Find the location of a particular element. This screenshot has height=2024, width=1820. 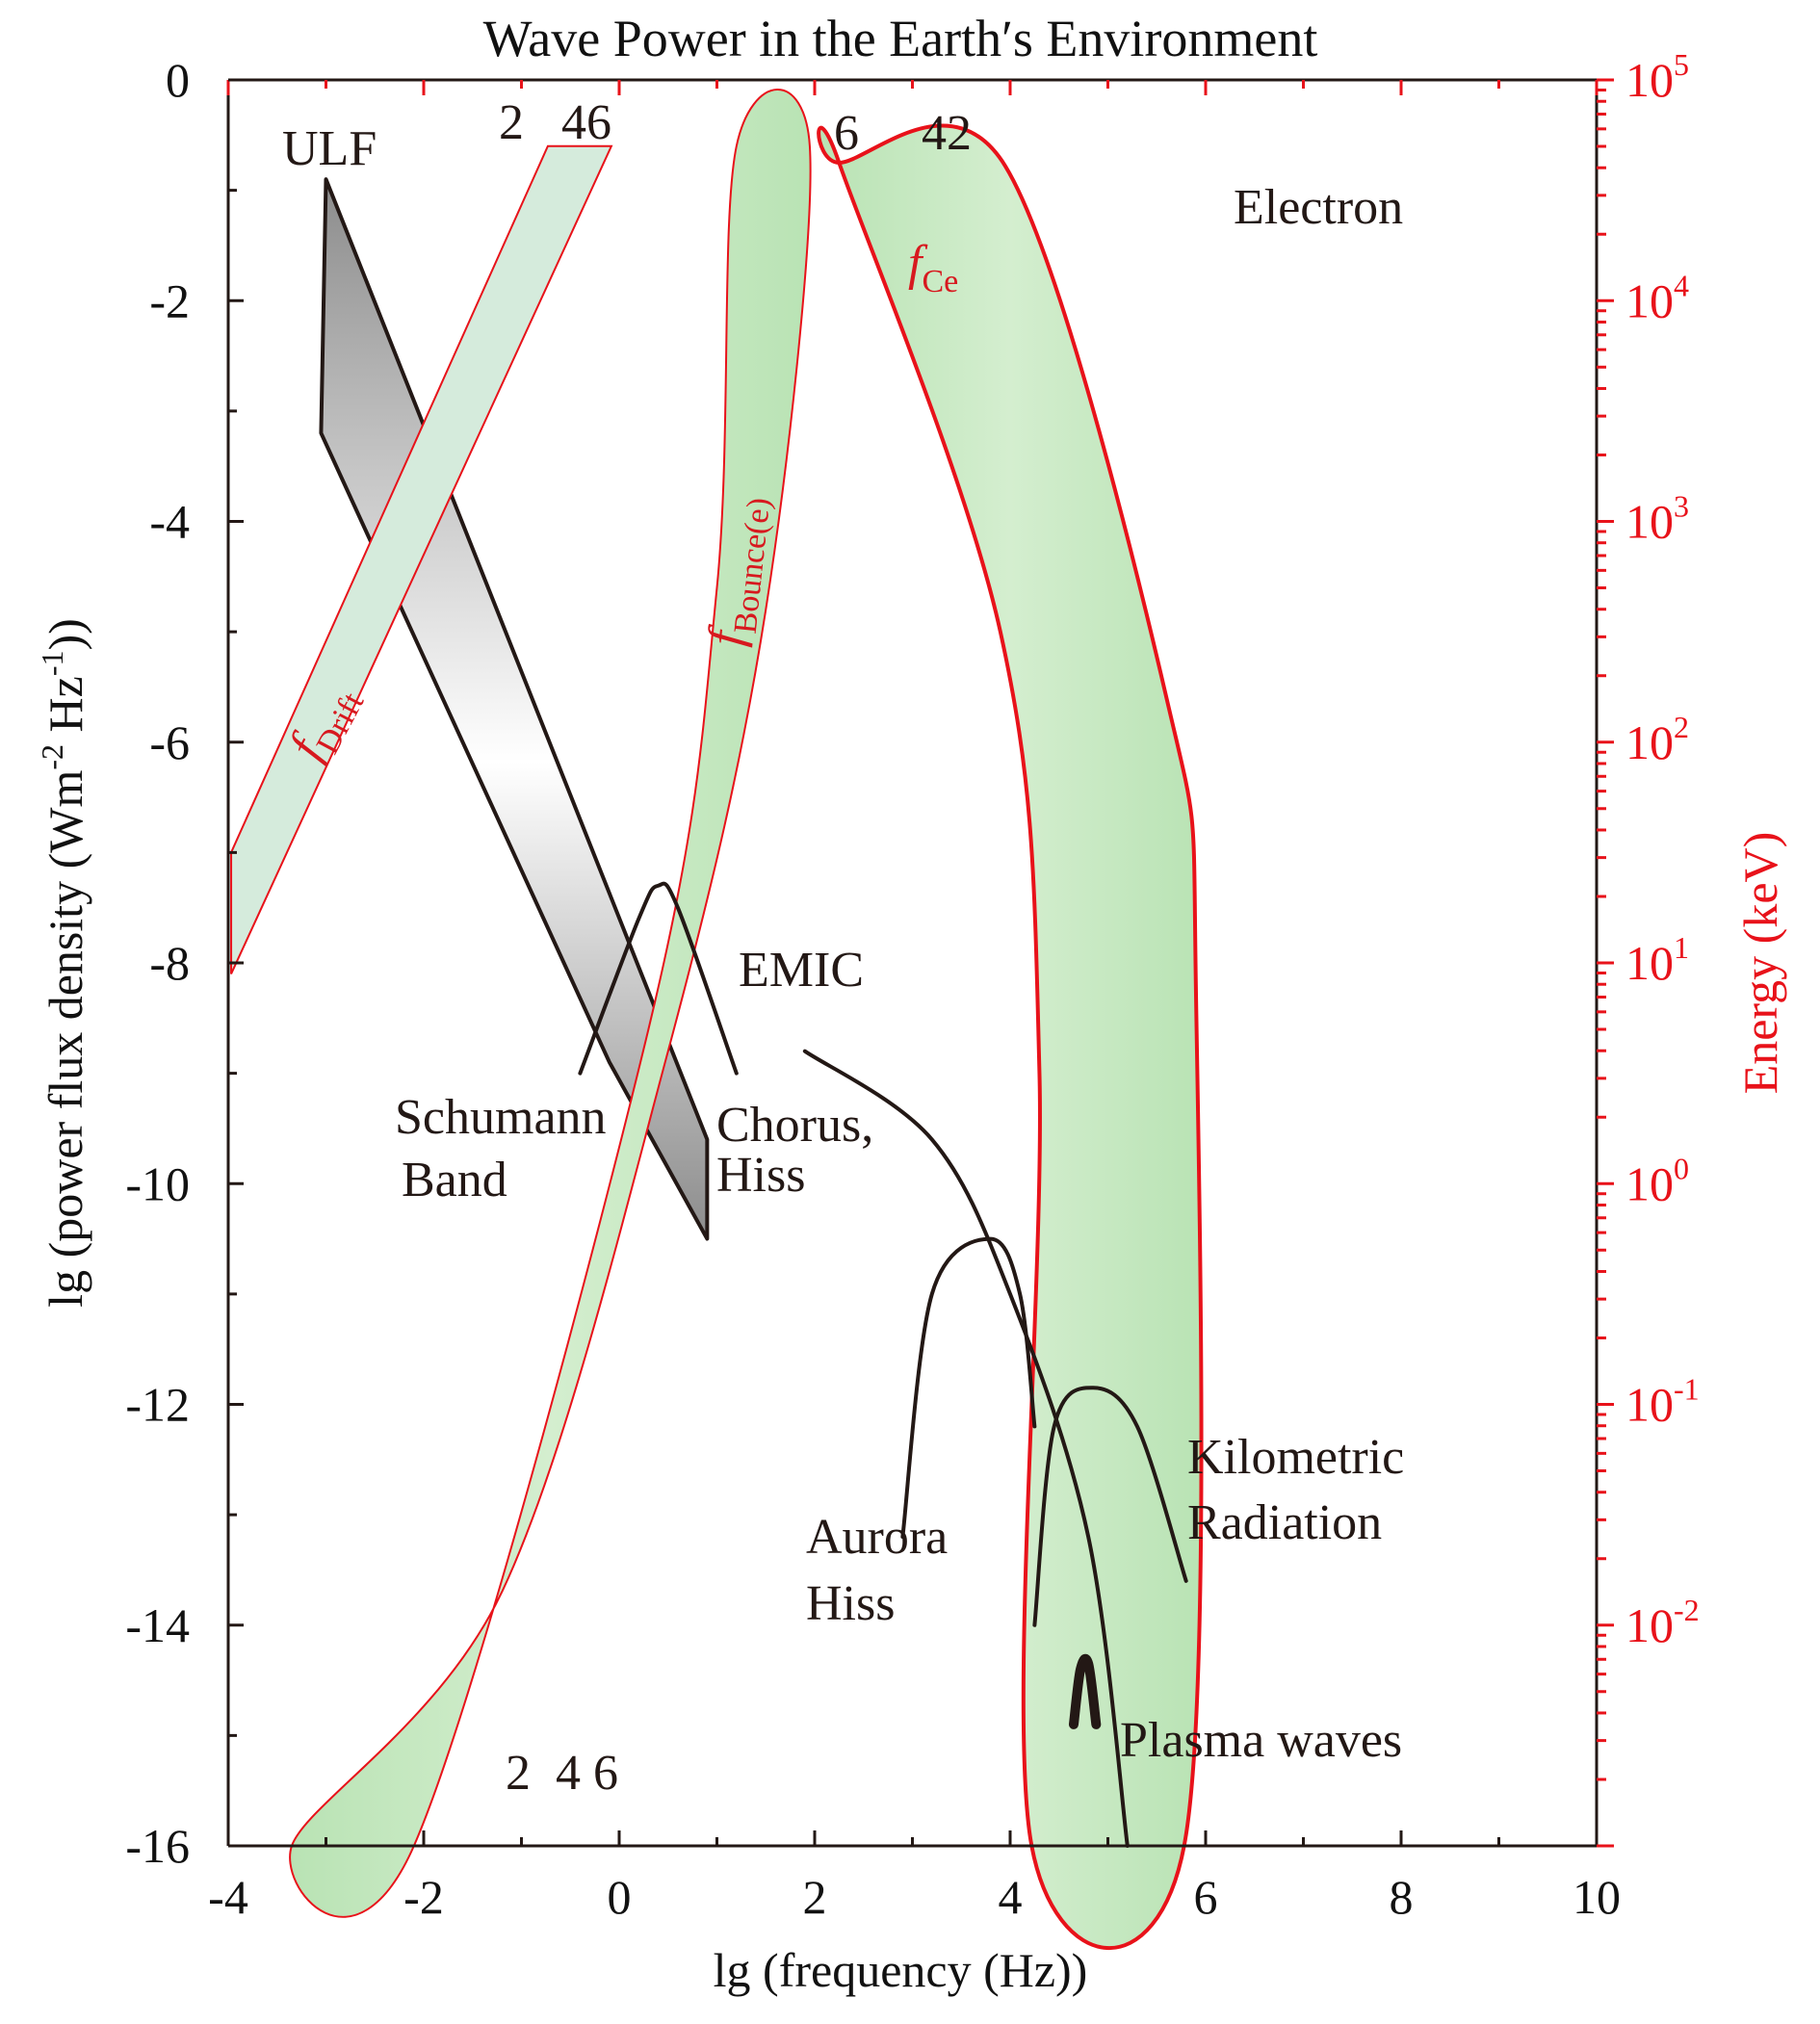

chorus-hiss-label: Hiss is located at coordinates (761, 1176).